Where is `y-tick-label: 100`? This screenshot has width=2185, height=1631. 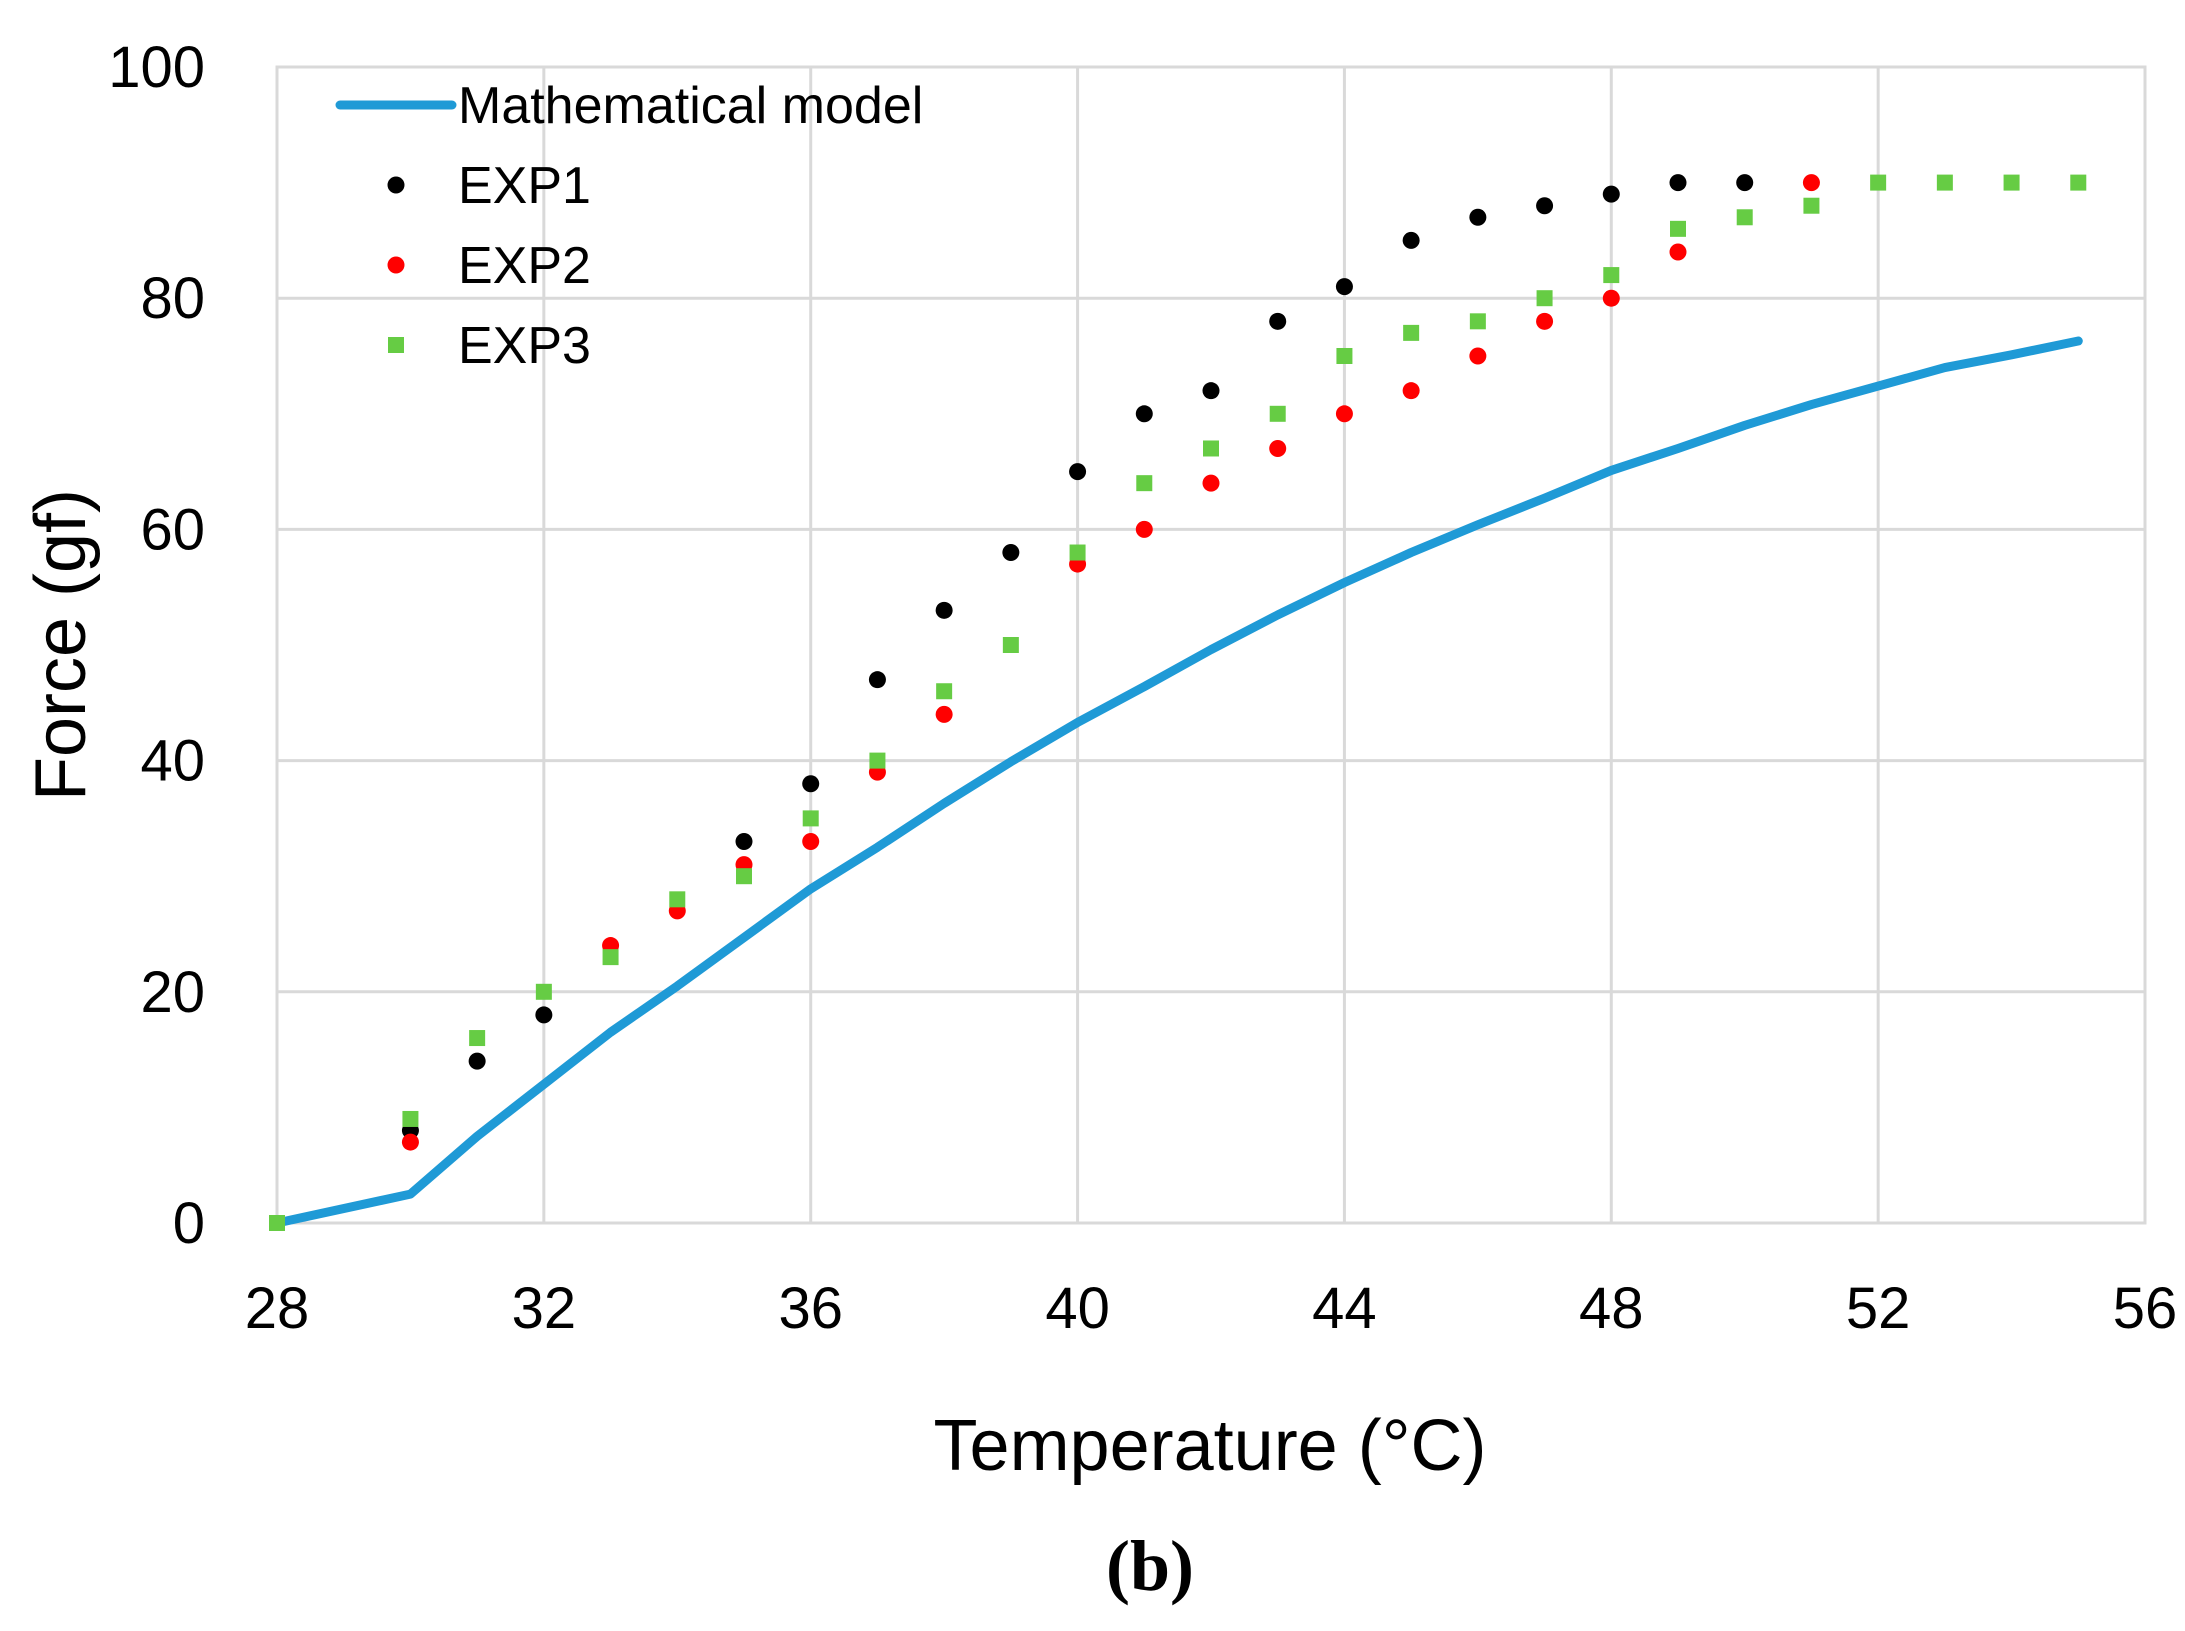 y-tick-label: 100 is located at coordinates (156, 67).